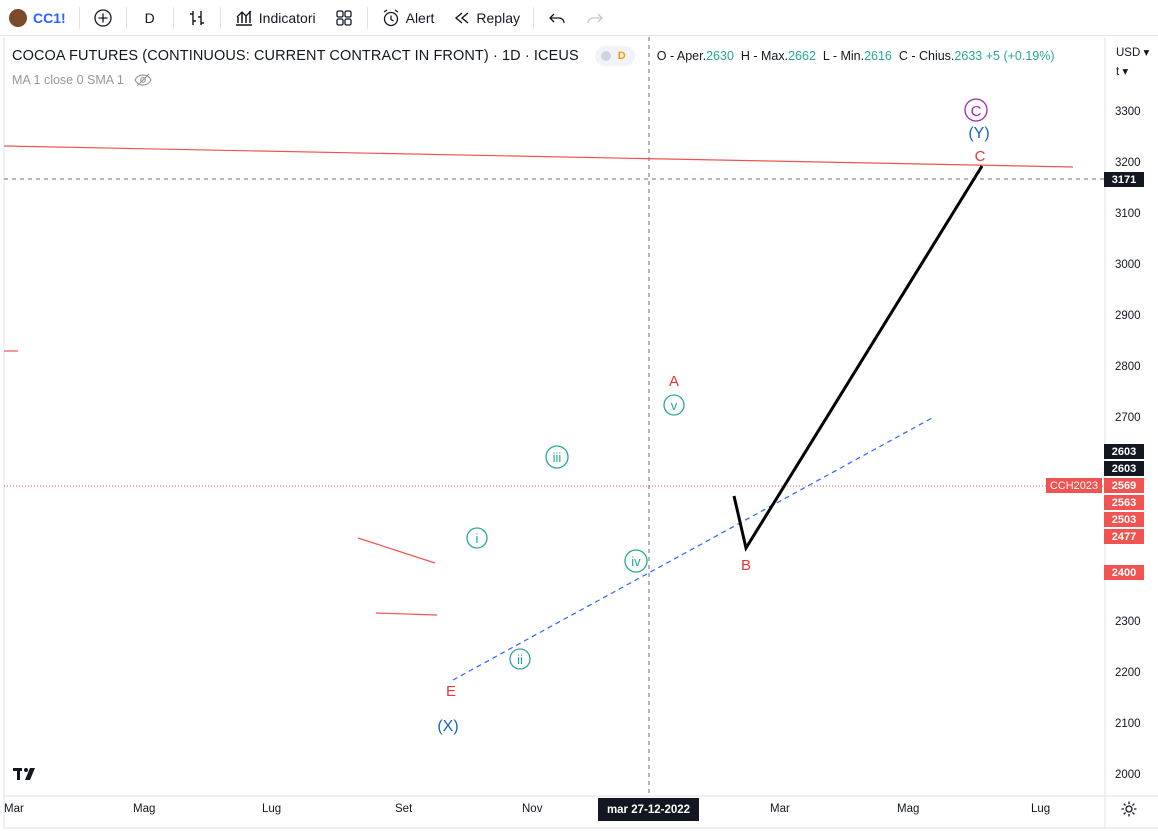 This screenshot has width=1158, height=831. I want to click on x-tick: Set, so click(404, 809).